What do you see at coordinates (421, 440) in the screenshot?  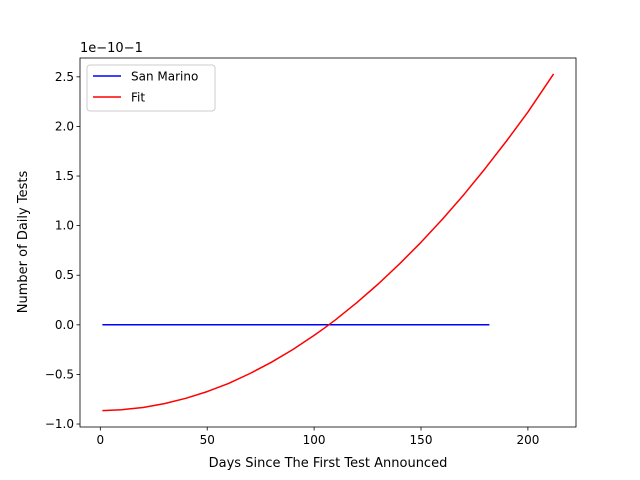 I see `x-tick-label: 150` at bounding box center [421, 440].